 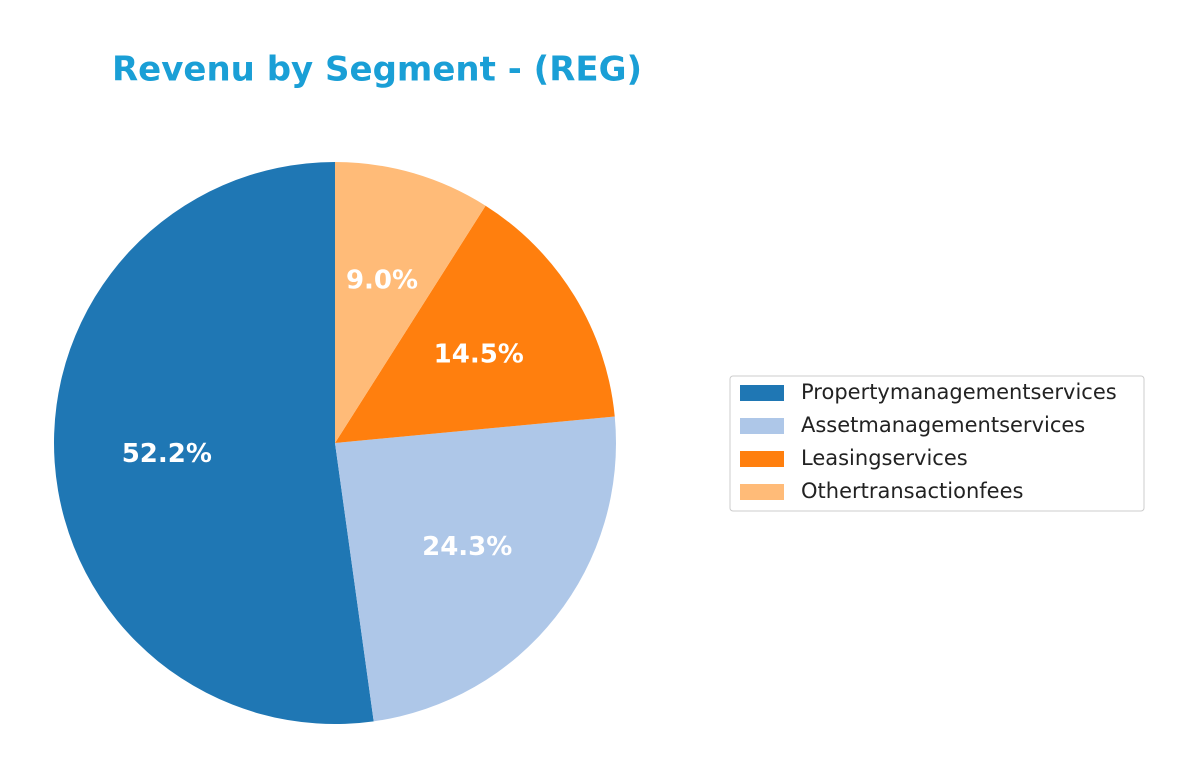 I want to click on slice-label: 52.2%, so click(x=167, y=454).